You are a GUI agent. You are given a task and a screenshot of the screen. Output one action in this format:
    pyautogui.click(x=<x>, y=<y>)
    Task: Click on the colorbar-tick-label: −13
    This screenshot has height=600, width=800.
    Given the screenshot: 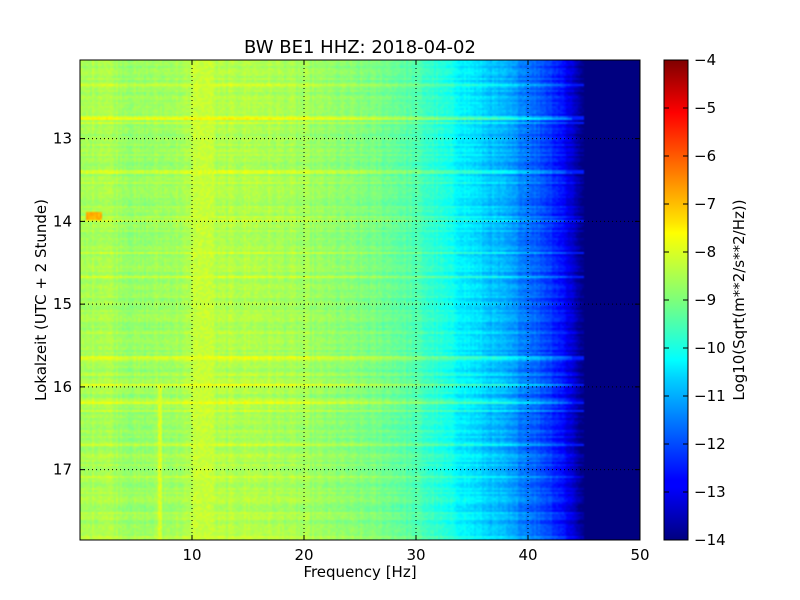 What is the action you would take?
    pyautogui.click(x=710, y=492)
    